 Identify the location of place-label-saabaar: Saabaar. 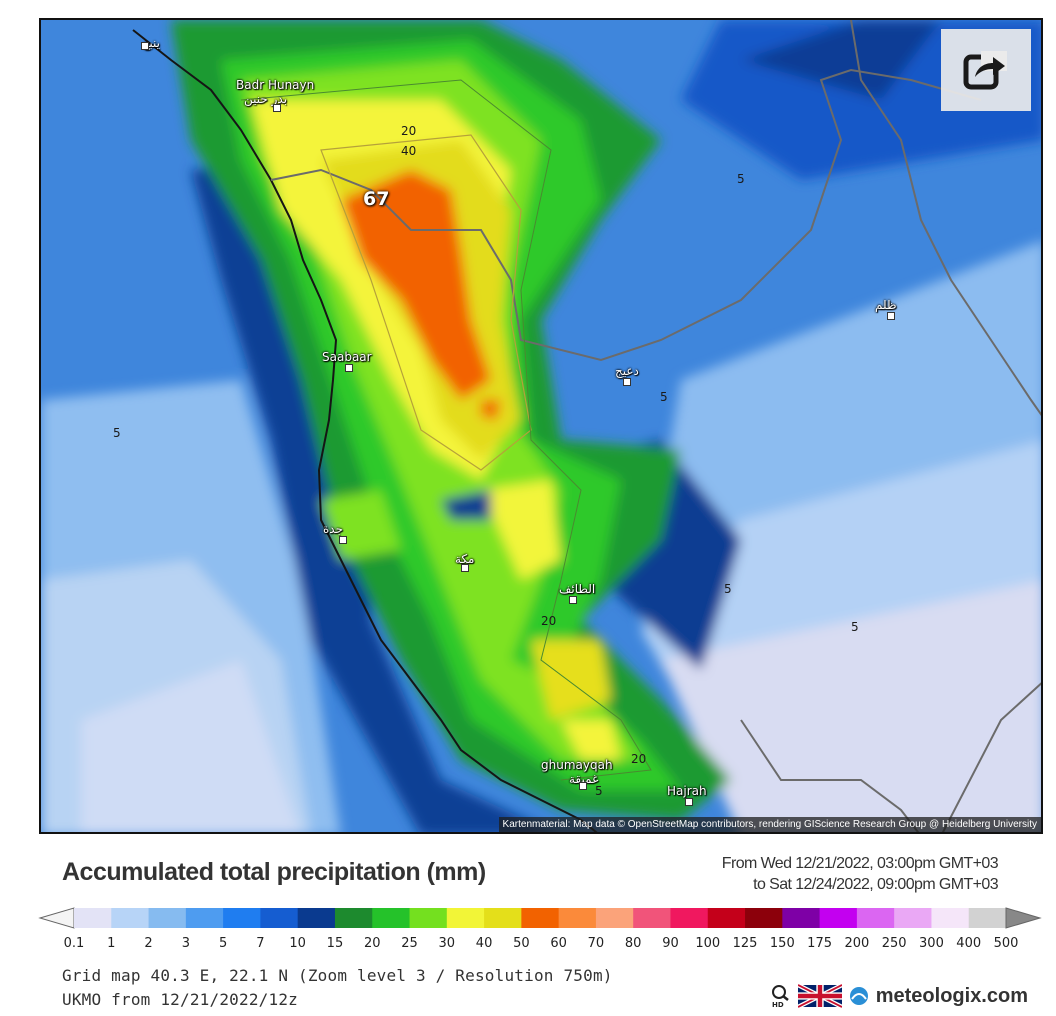
(347, 357).